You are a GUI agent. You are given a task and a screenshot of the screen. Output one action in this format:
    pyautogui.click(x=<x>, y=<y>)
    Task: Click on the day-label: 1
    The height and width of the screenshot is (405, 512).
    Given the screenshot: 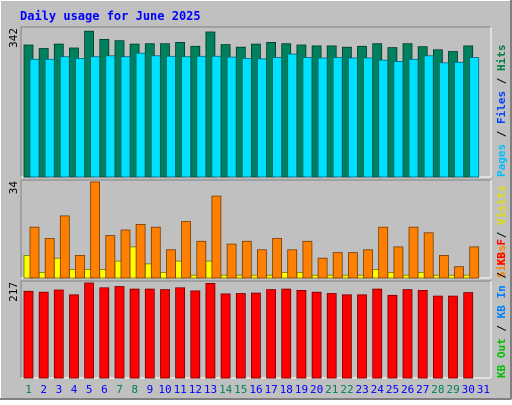 What is the action you would take?
    pyautogui.click(x=28, y=389)
    